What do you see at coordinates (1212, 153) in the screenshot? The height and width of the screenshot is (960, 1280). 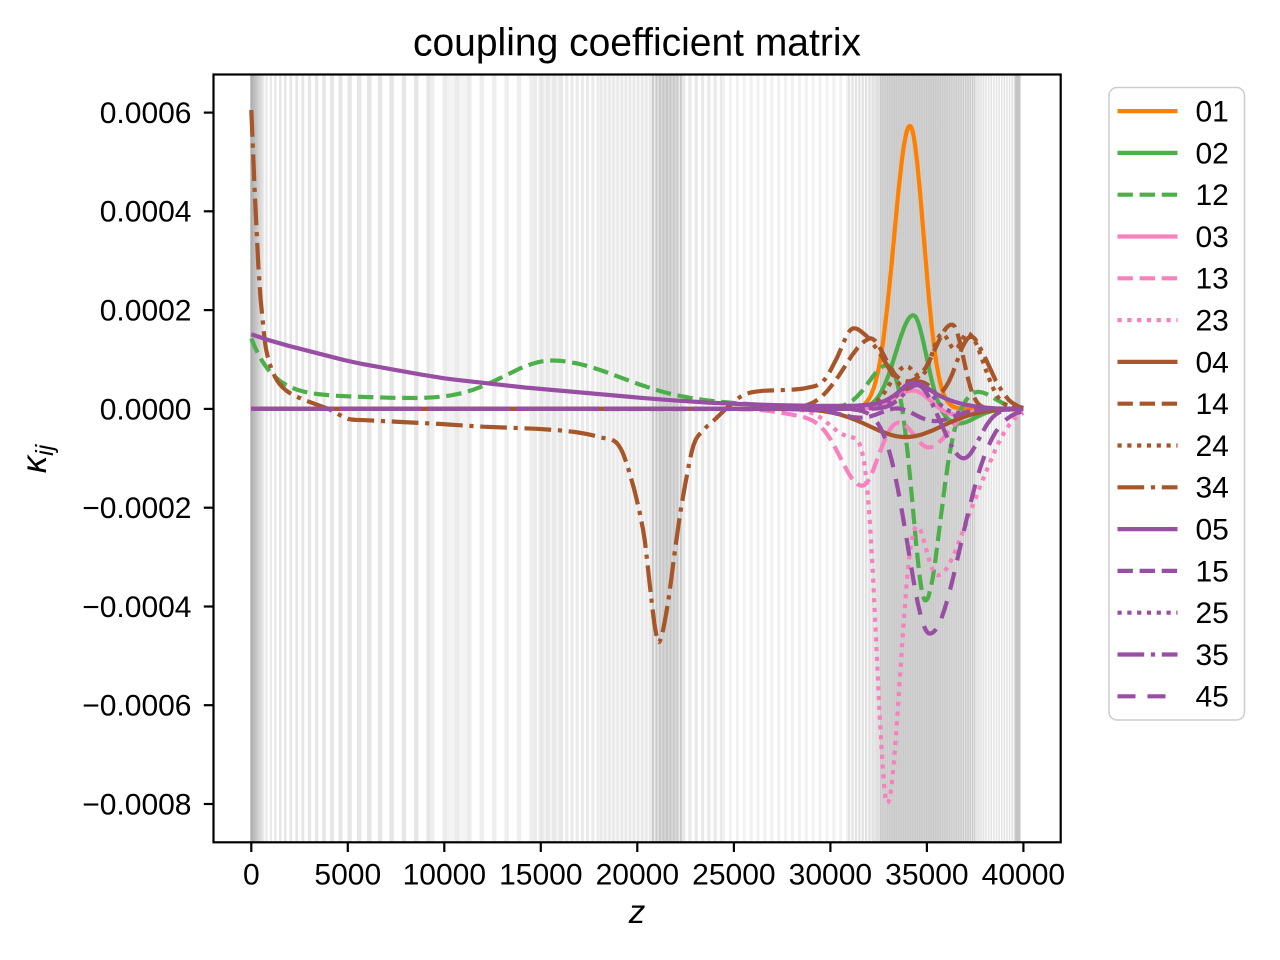 I see `svg-text: 02` at bounding box center [1212, 153].